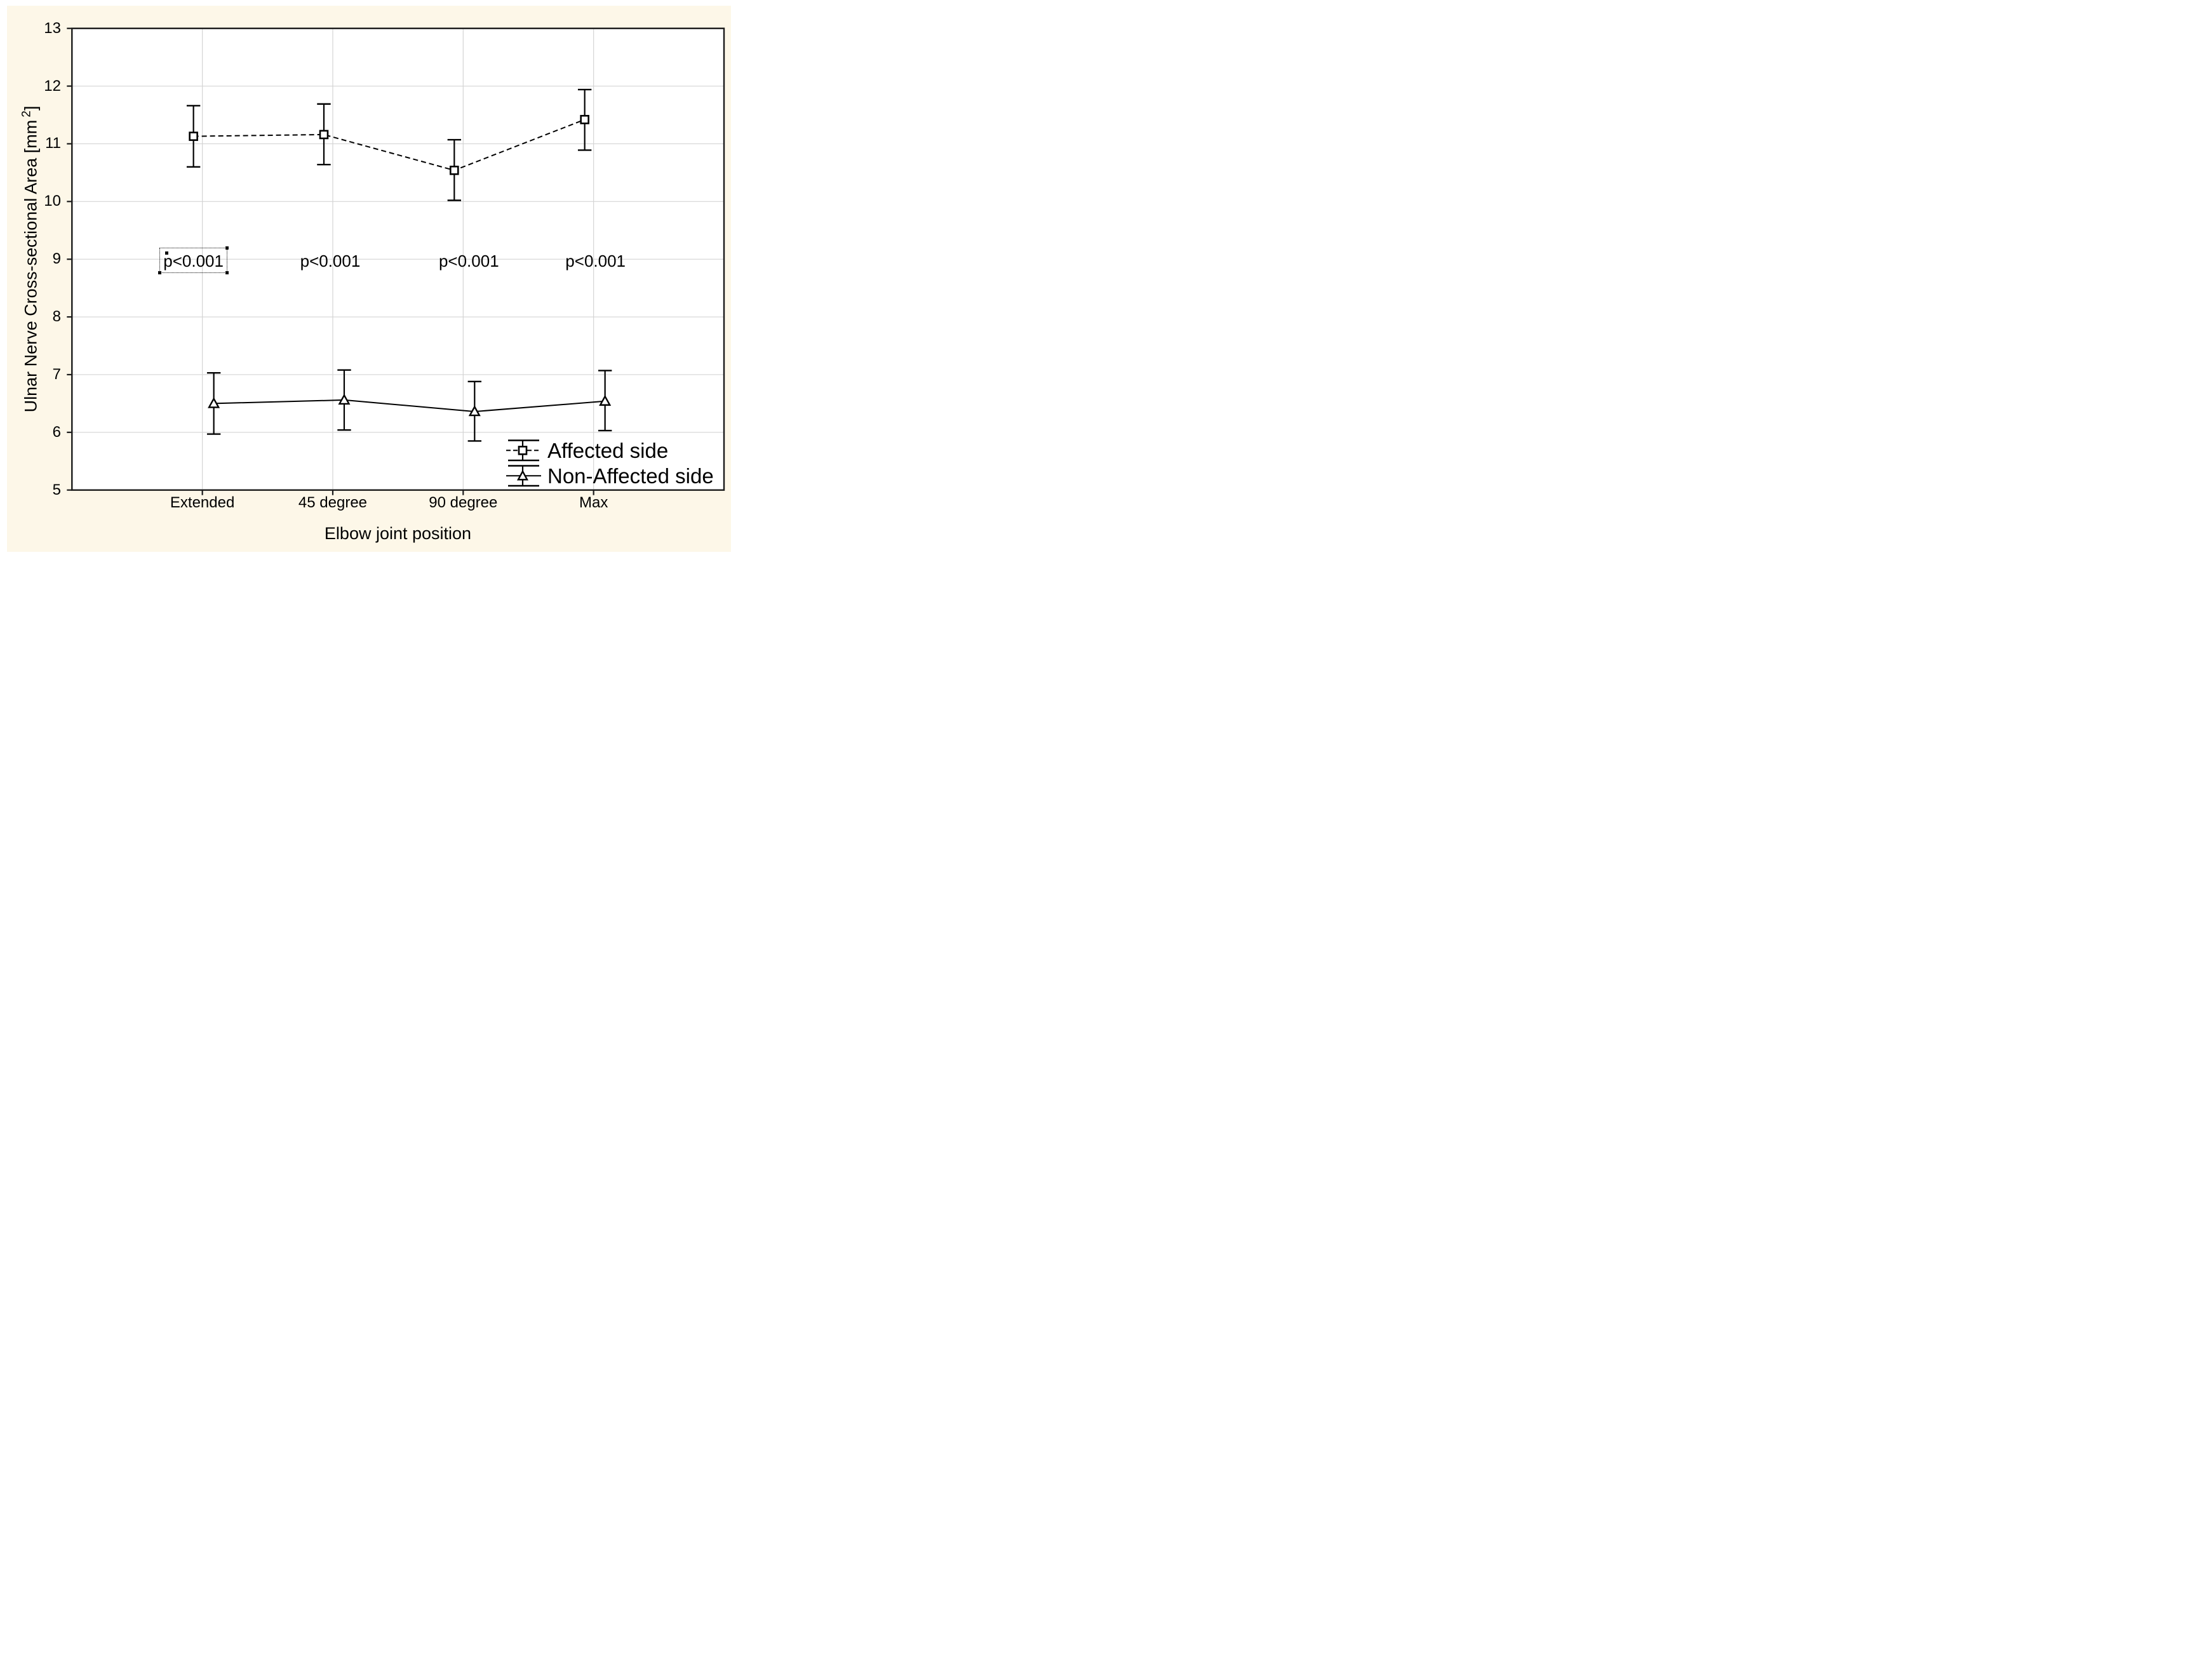 Image resolution: width=2212 pixels, height=1672 pixels. I want to click on series-line, so click(409, 406).